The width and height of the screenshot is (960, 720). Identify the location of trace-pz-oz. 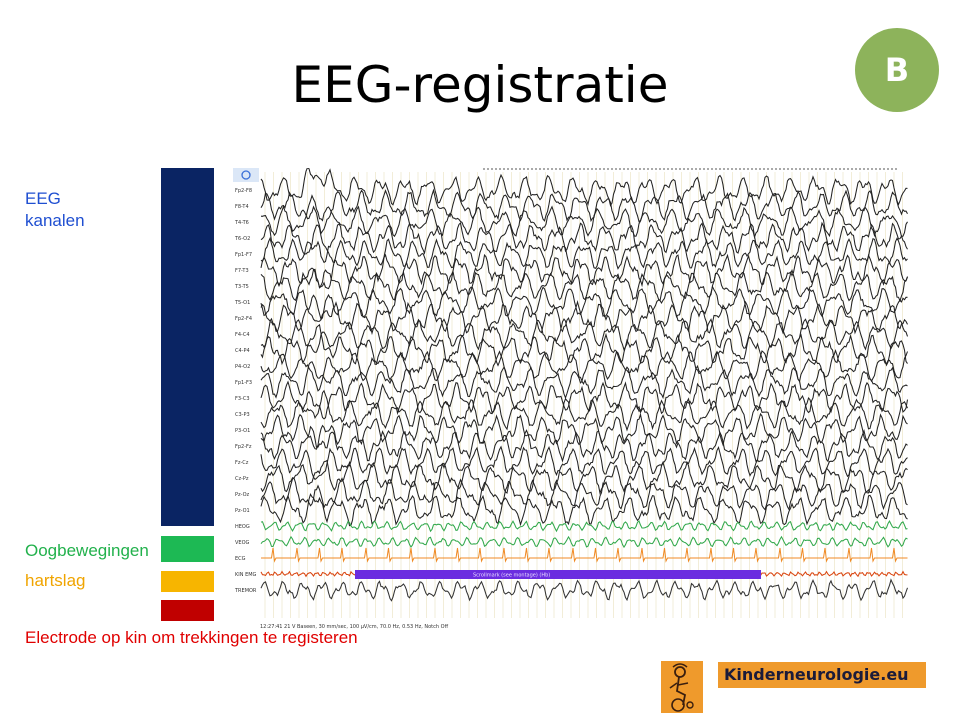
(584, 494).